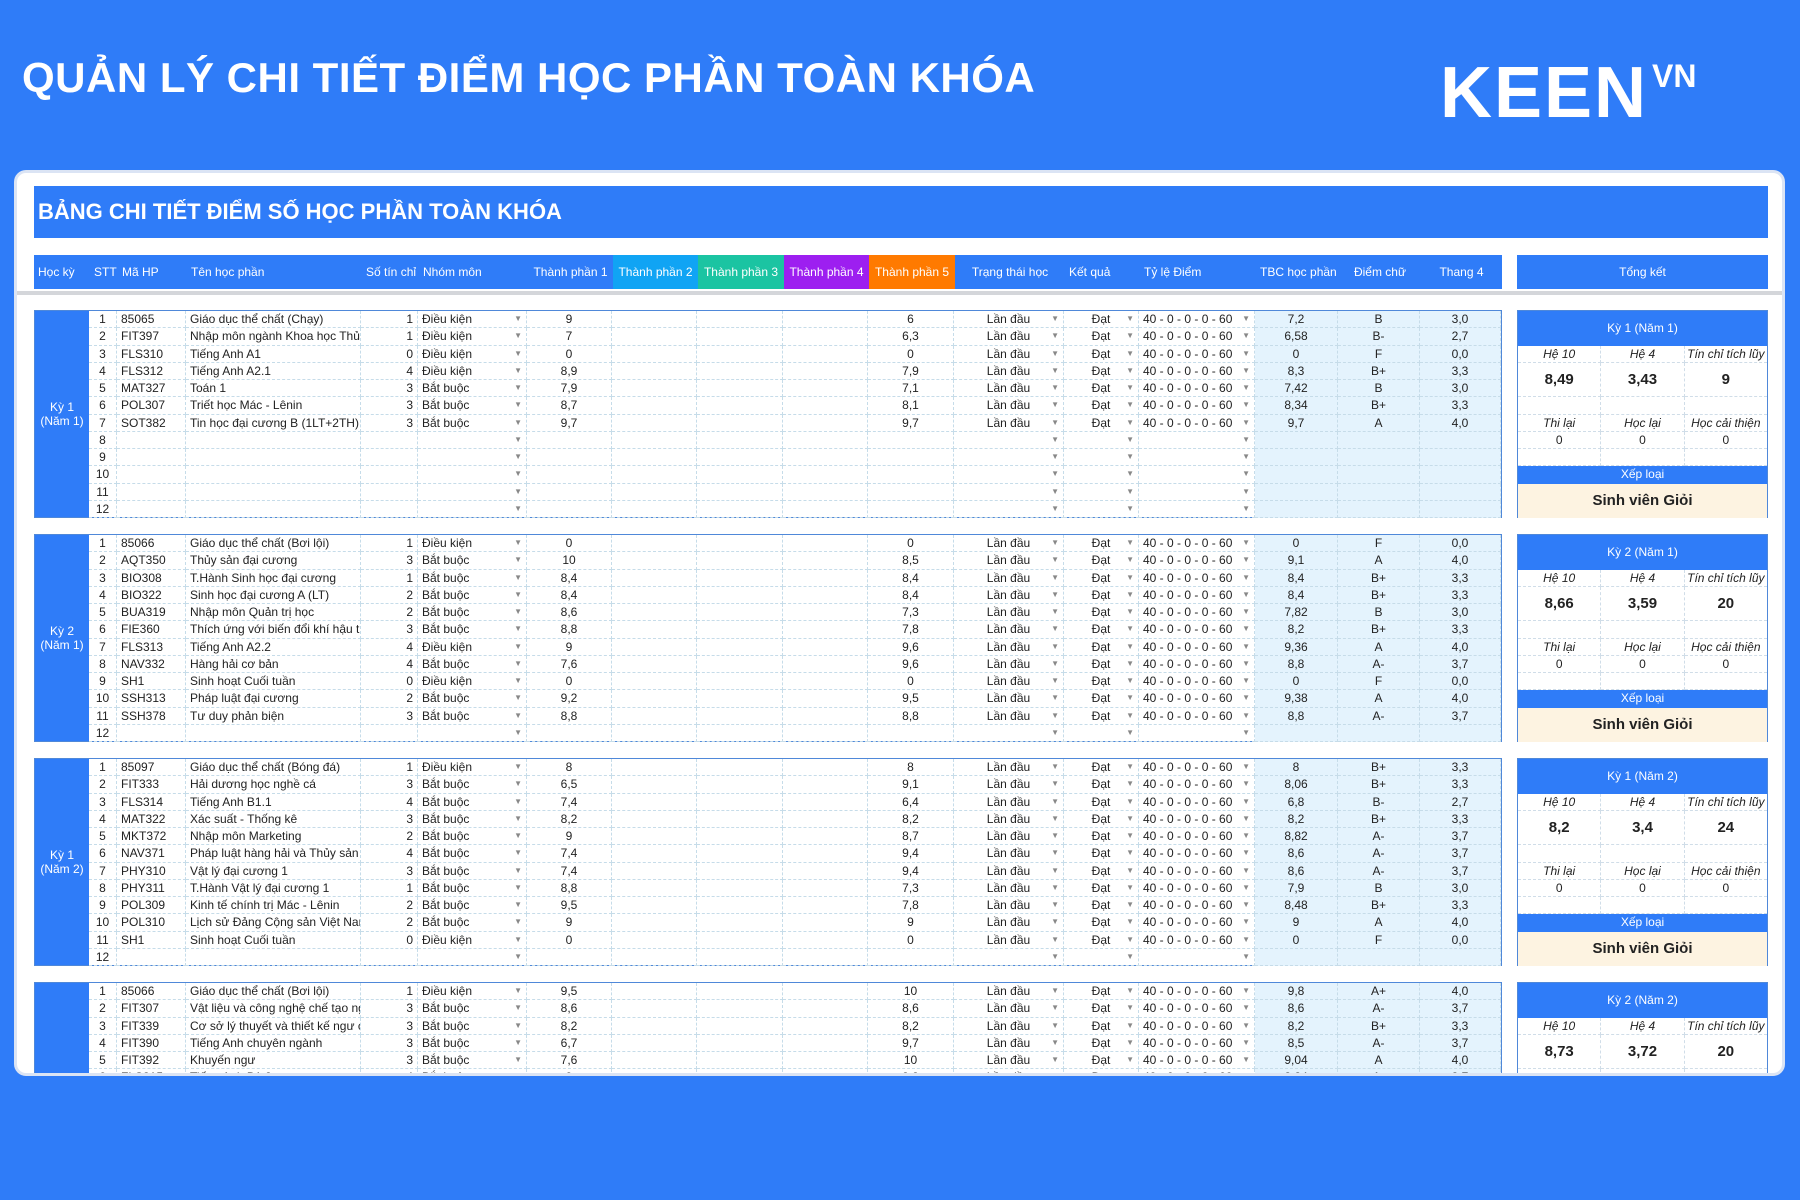 The width and height of the screenshot is (1800, 1200). Describe the element at coordinates (472, 492) in the screenshot. I see `cell-subject-group: ▼` at that location.